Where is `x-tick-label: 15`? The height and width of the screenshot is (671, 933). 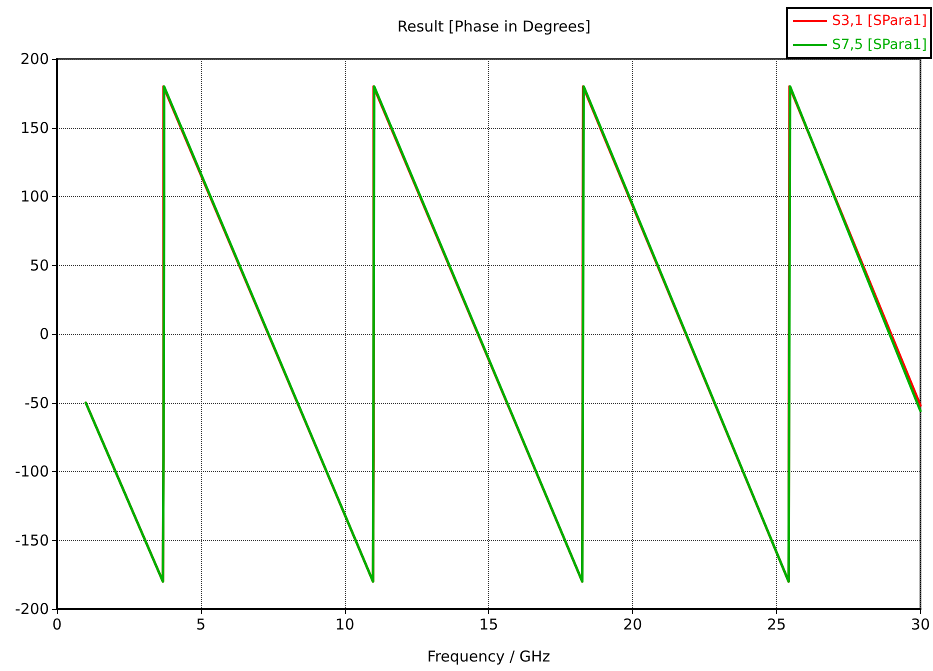 x-tick-label: 15 is located at coordinates (488, 625).